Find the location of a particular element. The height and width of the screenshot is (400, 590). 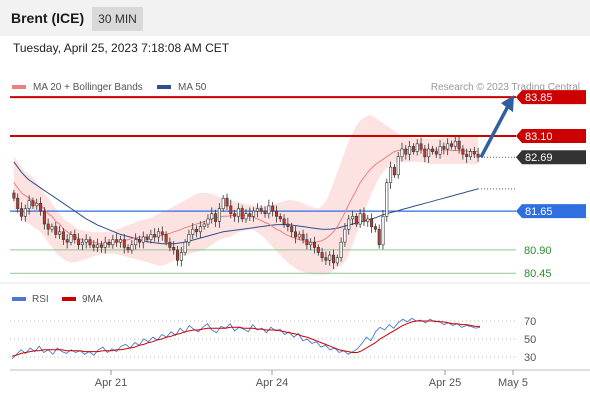

pivot-label: 81.65 is located at coordinates (539, 212).